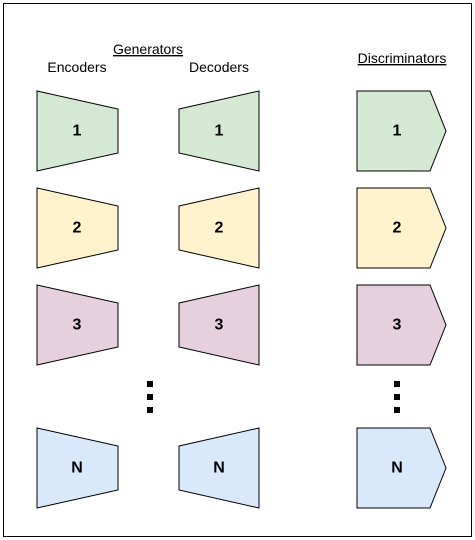 This screenshot has width=475, height=540. Describe the element at coordinates (397, 468) in the screenshot. I see `discriminator-label: N` at that location.